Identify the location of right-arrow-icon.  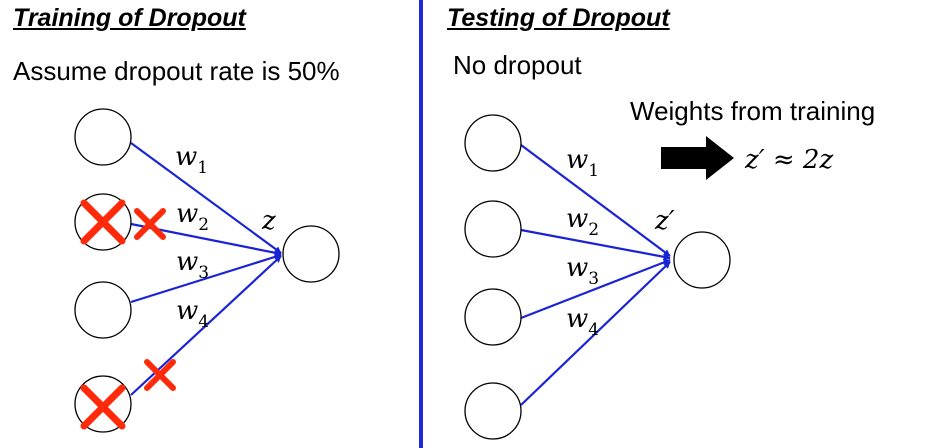
(697, 158).